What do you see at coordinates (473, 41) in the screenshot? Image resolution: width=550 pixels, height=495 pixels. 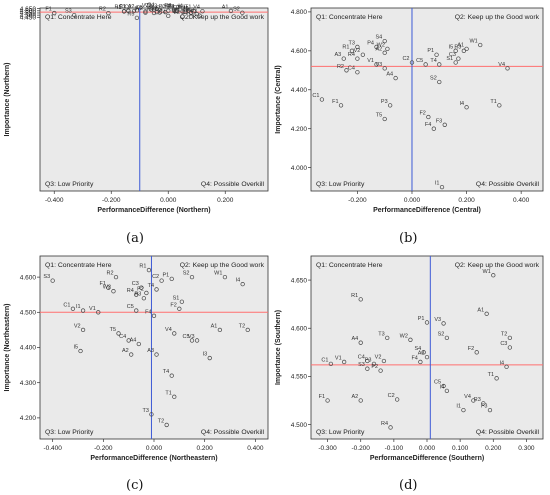 I see `point-label: W1` at bounding box center [473, 41].